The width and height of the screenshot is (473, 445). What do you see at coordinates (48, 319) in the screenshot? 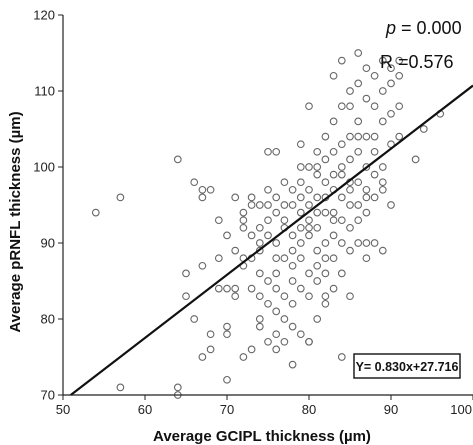
I see `y-tick-label: 80` at bounding box center [48, 319].